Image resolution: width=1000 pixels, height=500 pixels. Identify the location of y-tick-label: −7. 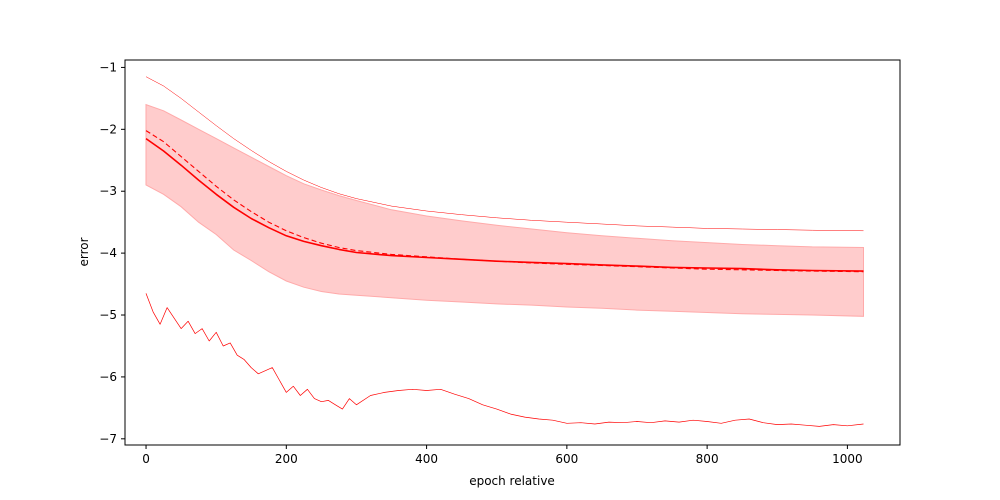
(108, 439).